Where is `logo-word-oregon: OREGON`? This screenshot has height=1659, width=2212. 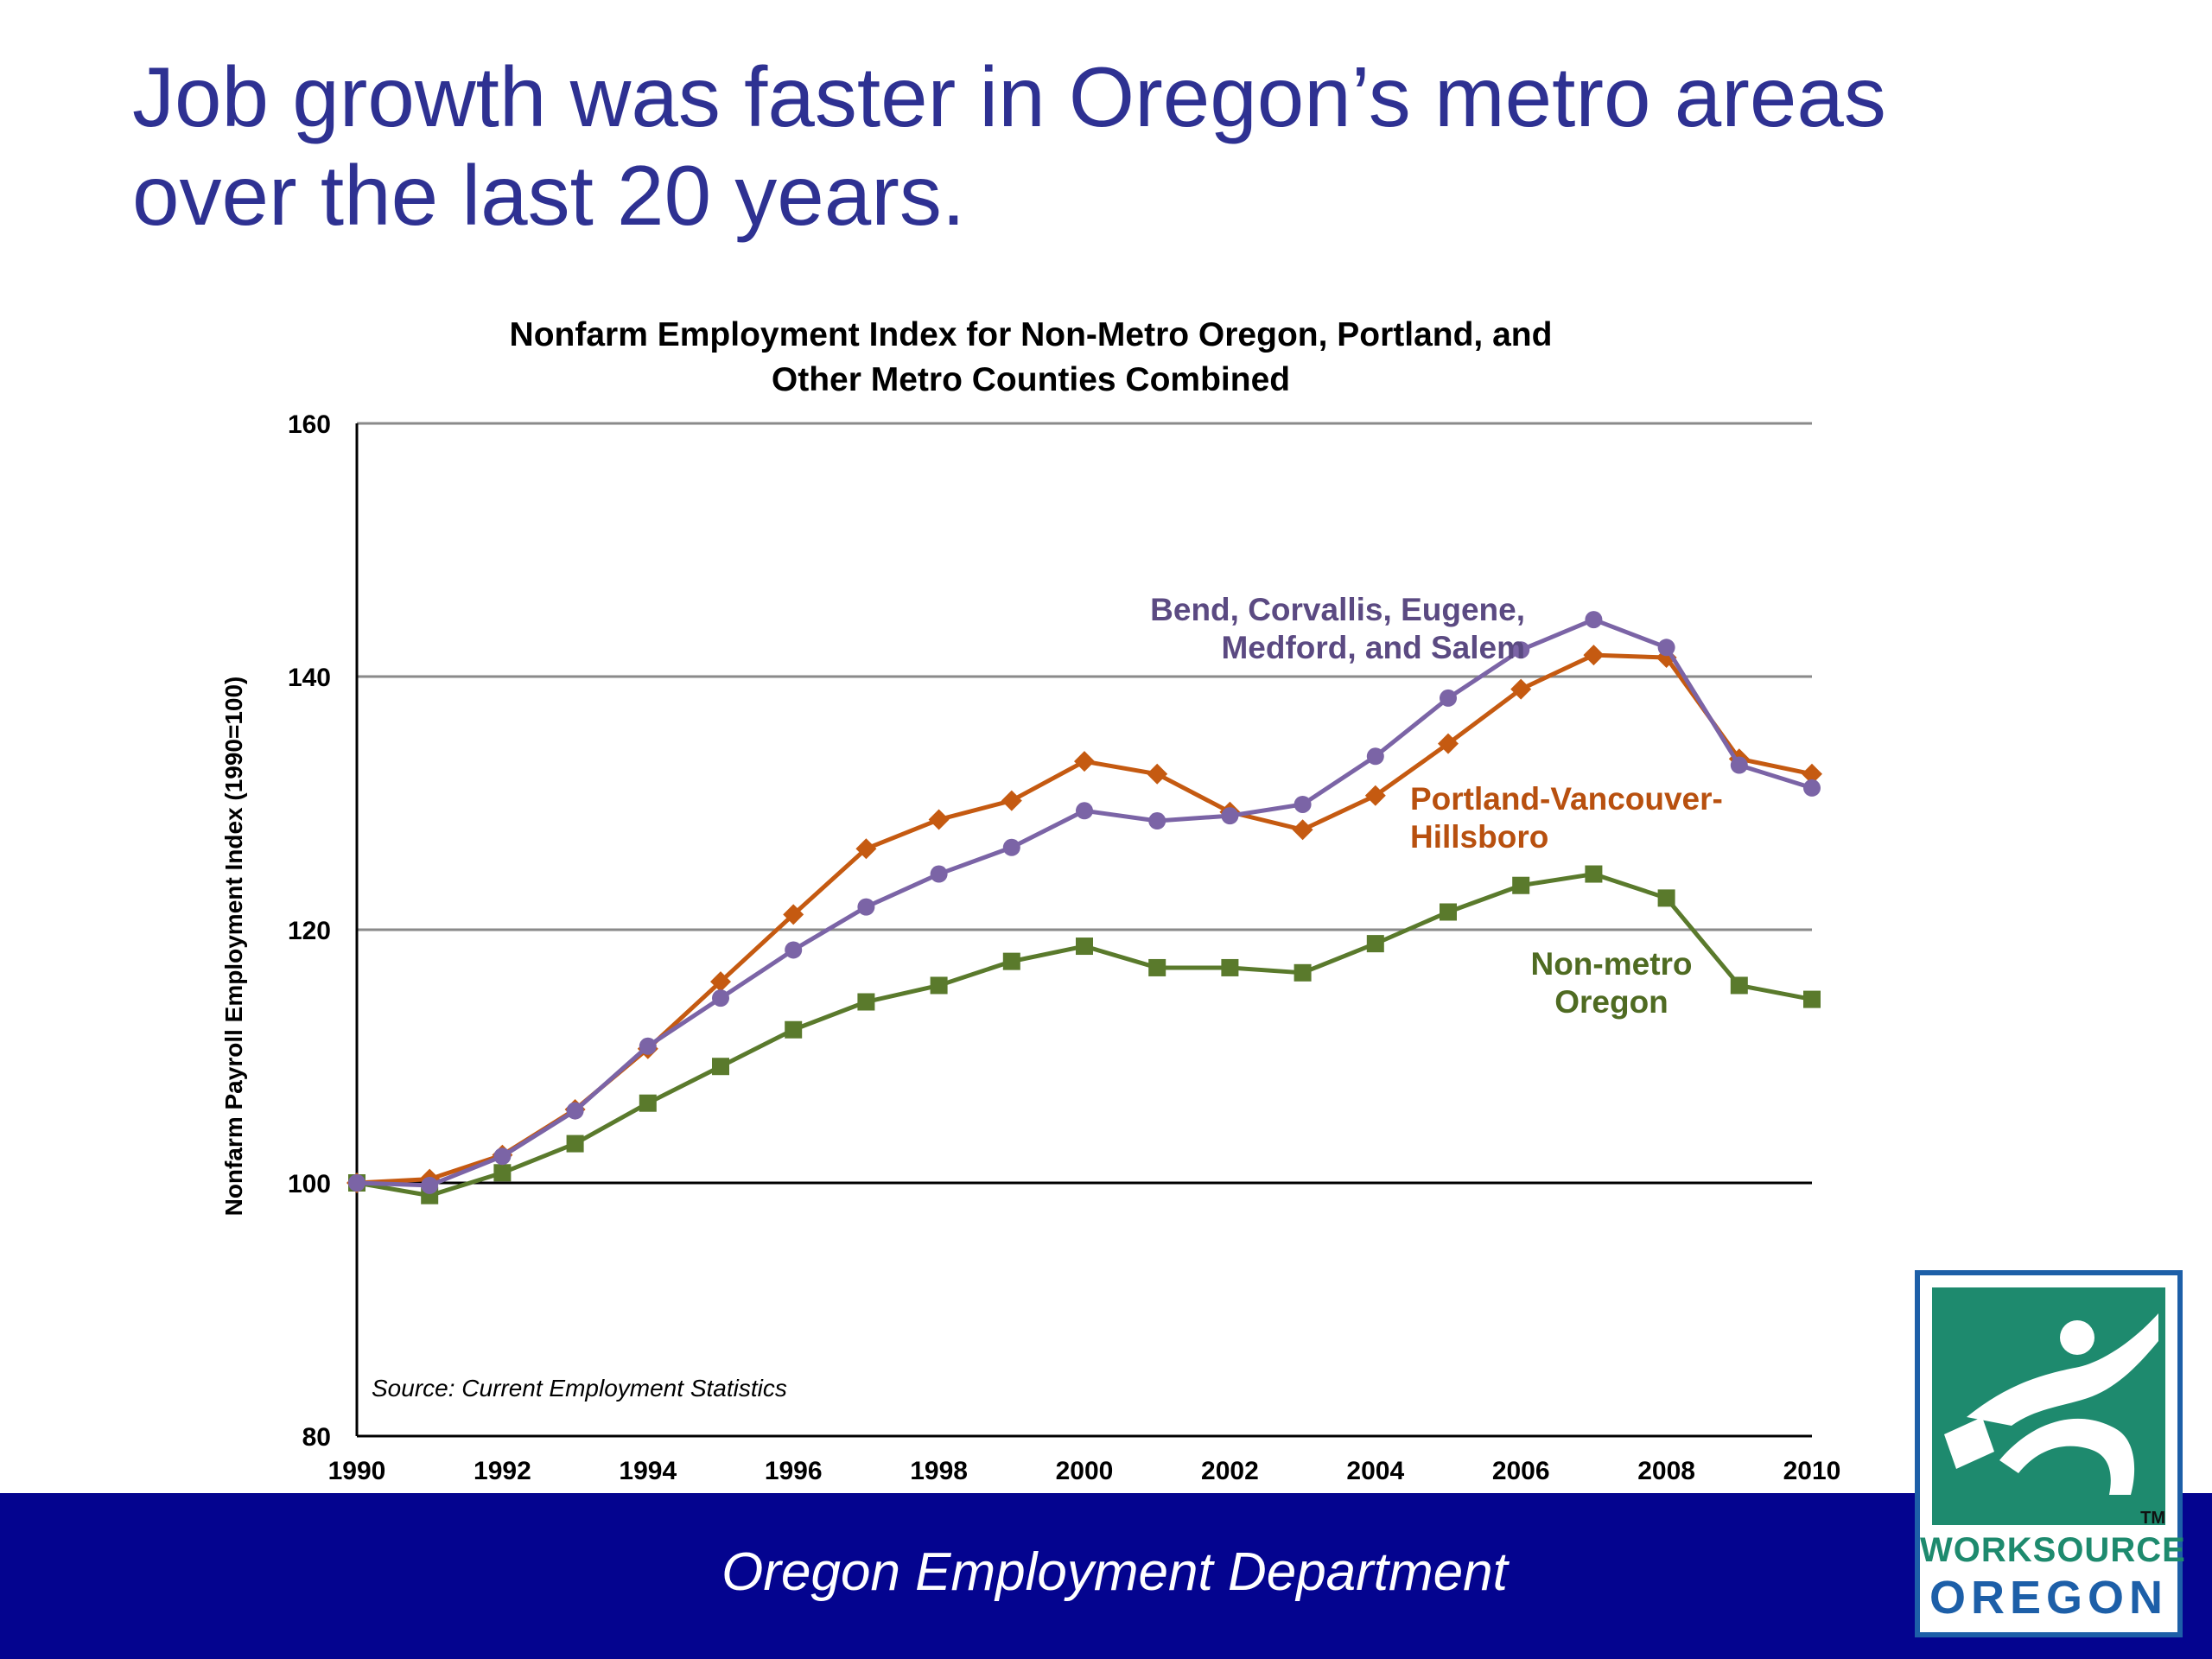
logo-word-oregon: OREGON is located at coordinates (2049, 1598).